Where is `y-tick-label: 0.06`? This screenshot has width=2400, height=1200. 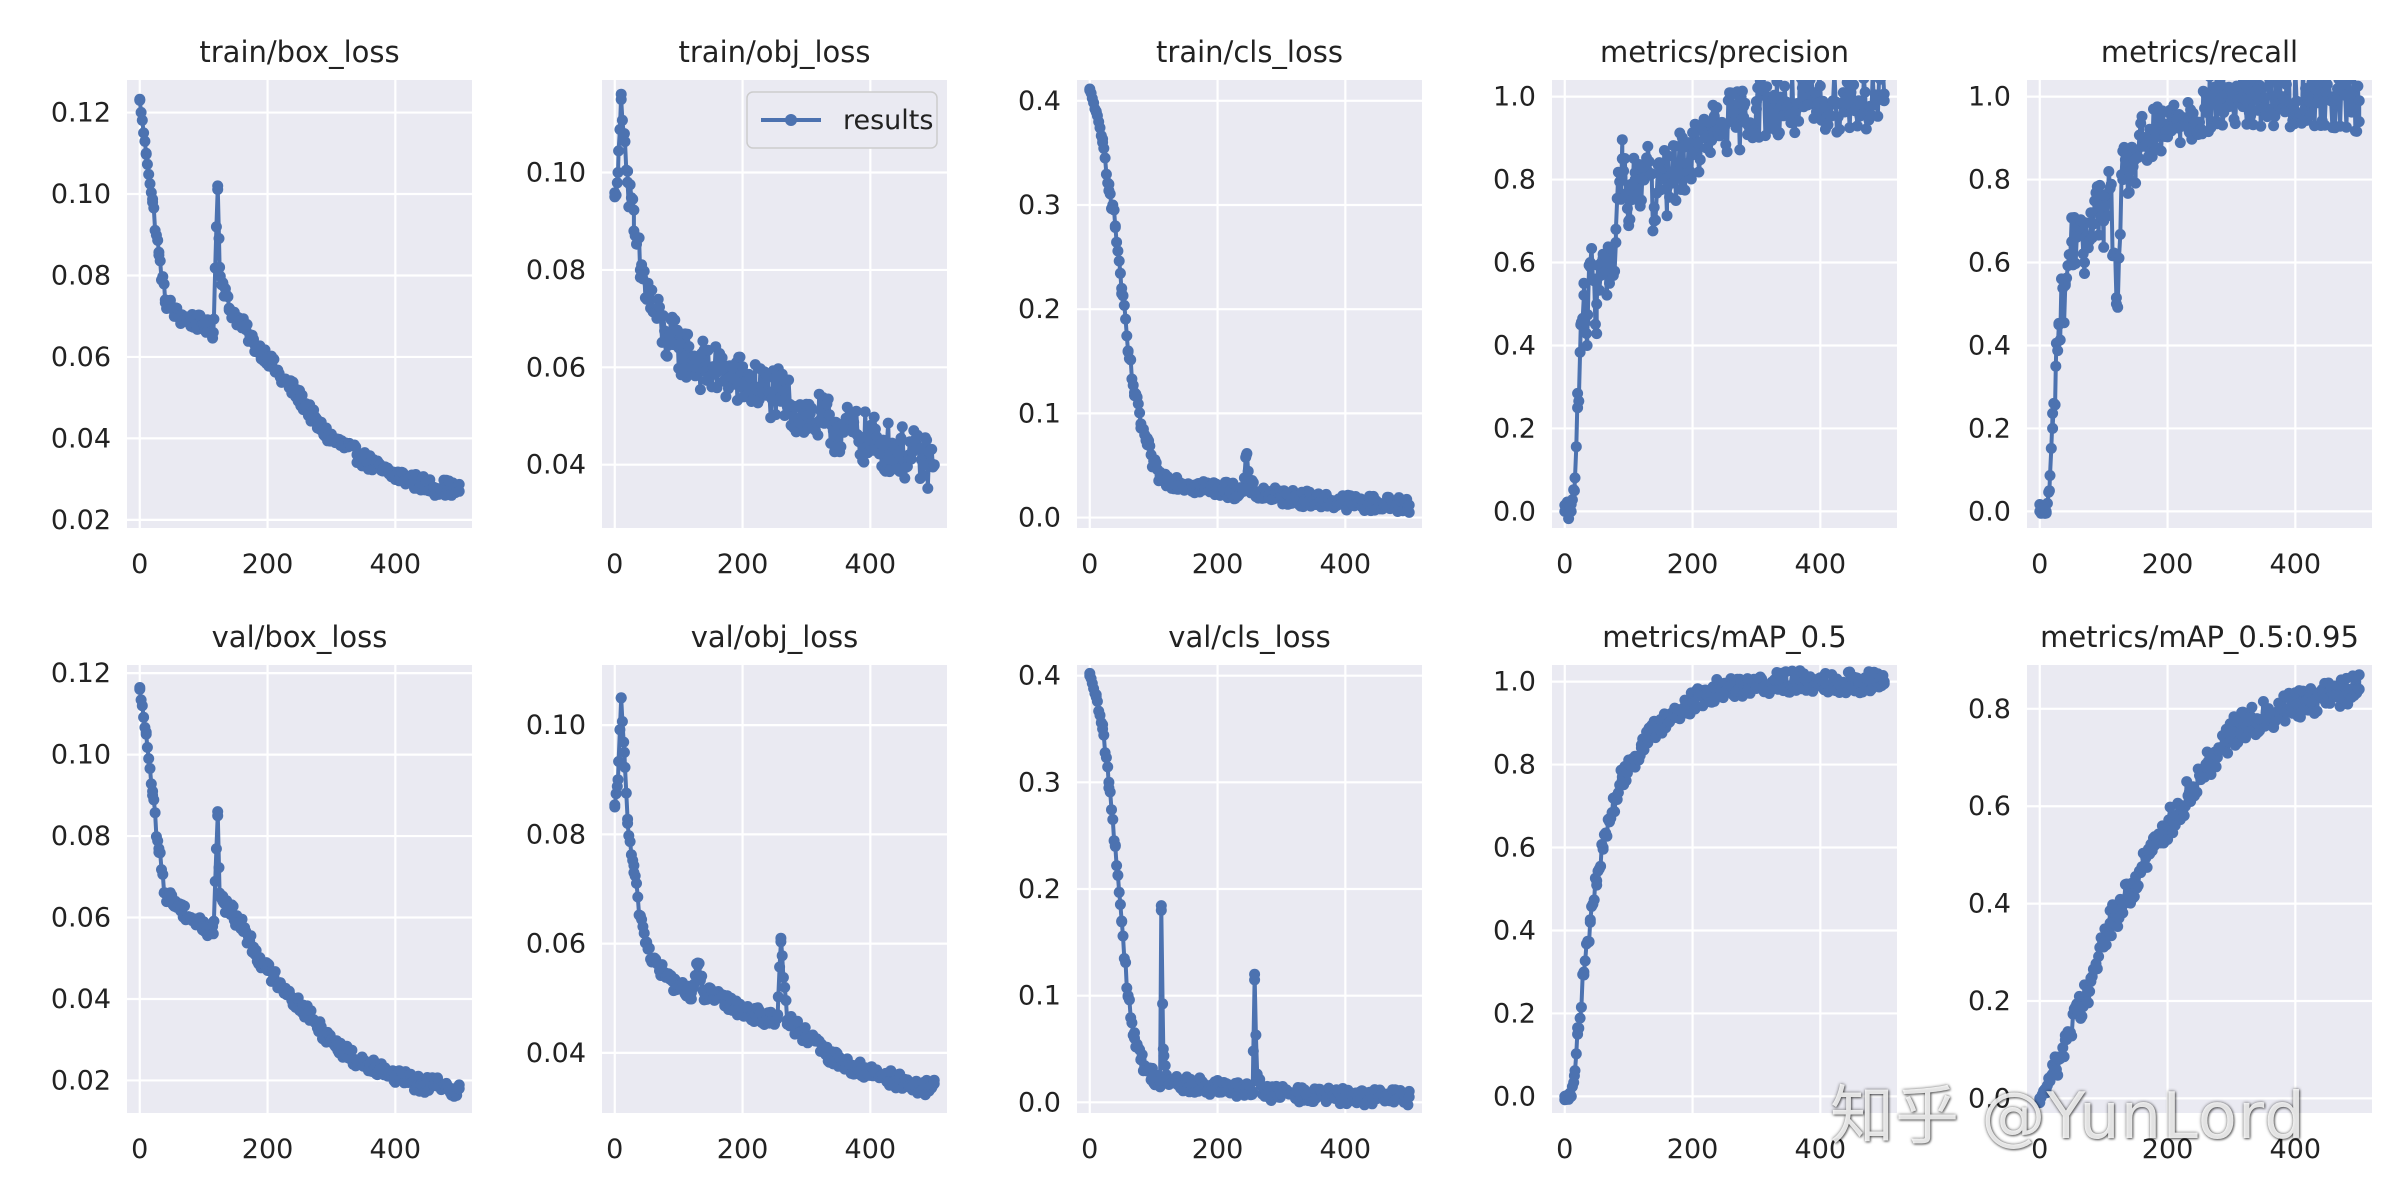
y-tick-label: 0.06 is located at coordinates (556, 944).